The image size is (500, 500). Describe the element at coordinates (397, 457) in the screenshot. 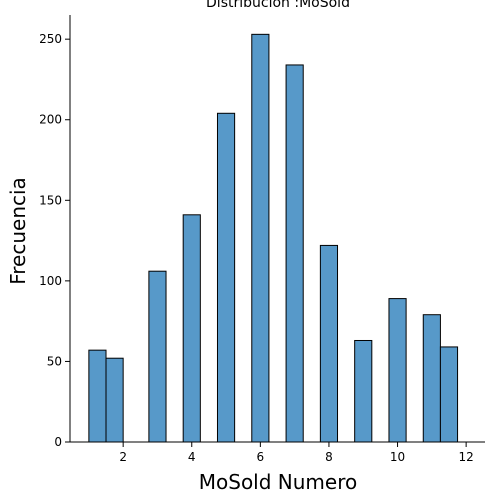

I see `x-tick-label: 10` at that location.